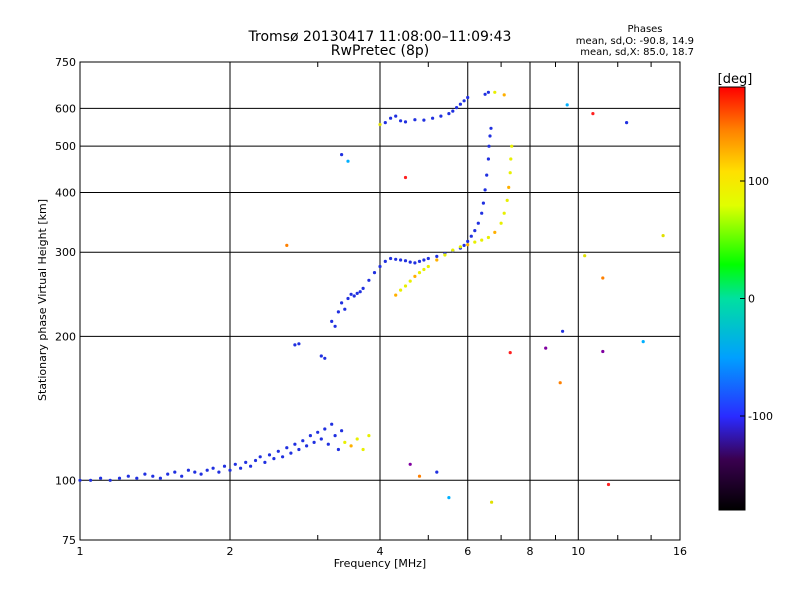  What do you see at coordinates (756, 299) in the screenshot?
I see `colorbar-ticks: 100 0 -100` at bounding box center [756, 299].